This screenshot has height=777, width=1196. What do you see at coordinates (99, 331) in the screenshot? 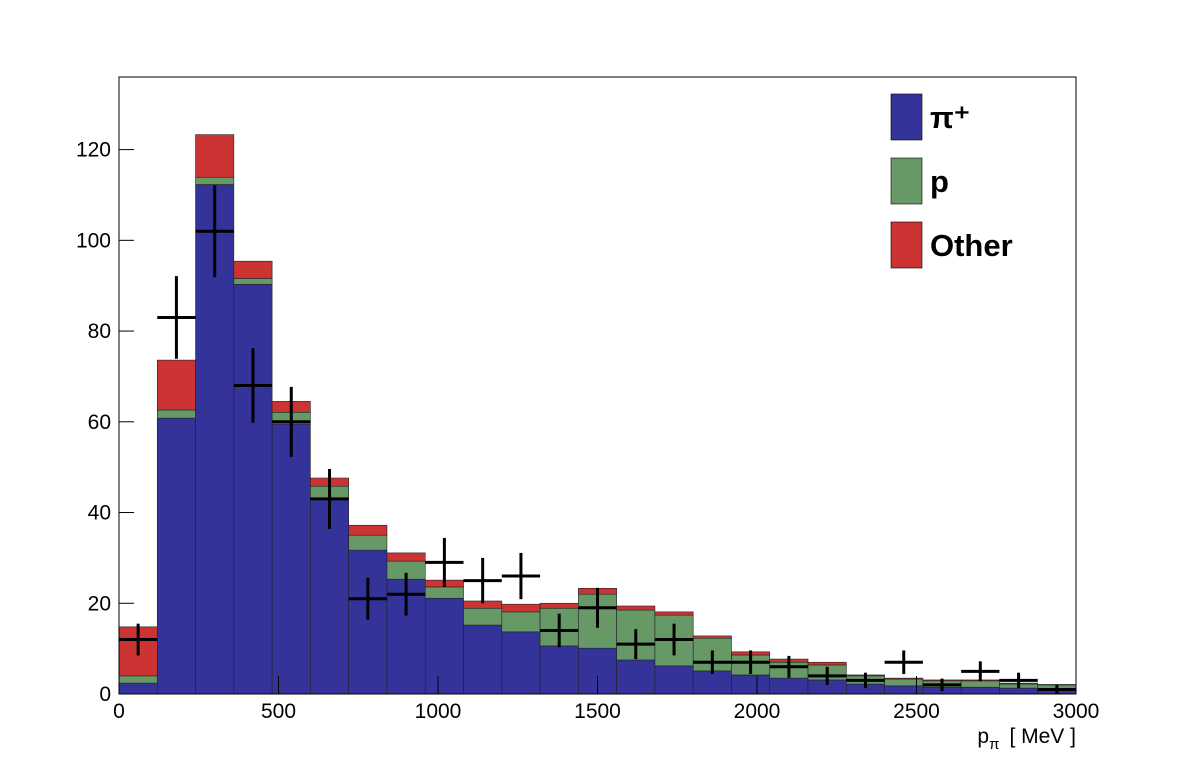
I see `y-tick-label: 80` at bounding box center [99, 331].